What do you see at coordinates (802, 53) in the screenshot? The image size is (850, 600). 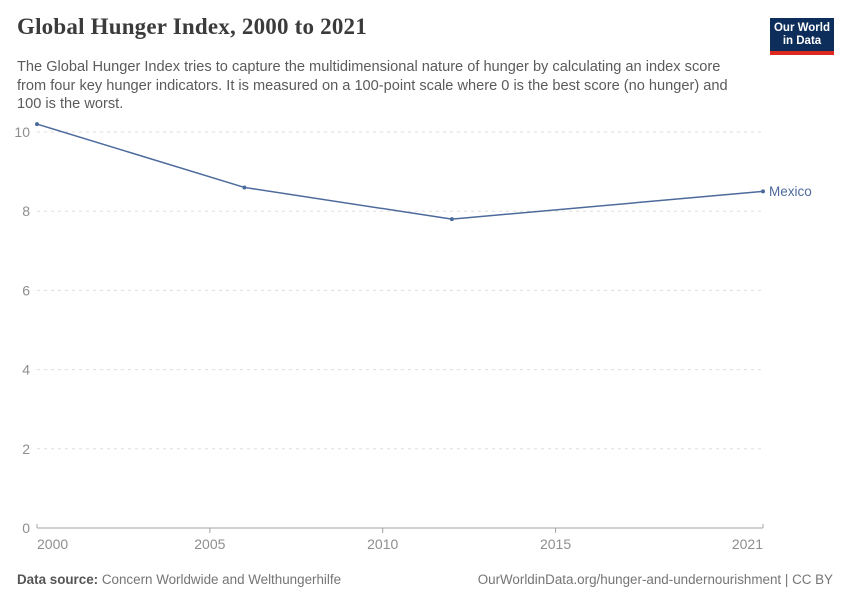 I see `owid-logo-accent-bar` at bounding box center [802, 53].